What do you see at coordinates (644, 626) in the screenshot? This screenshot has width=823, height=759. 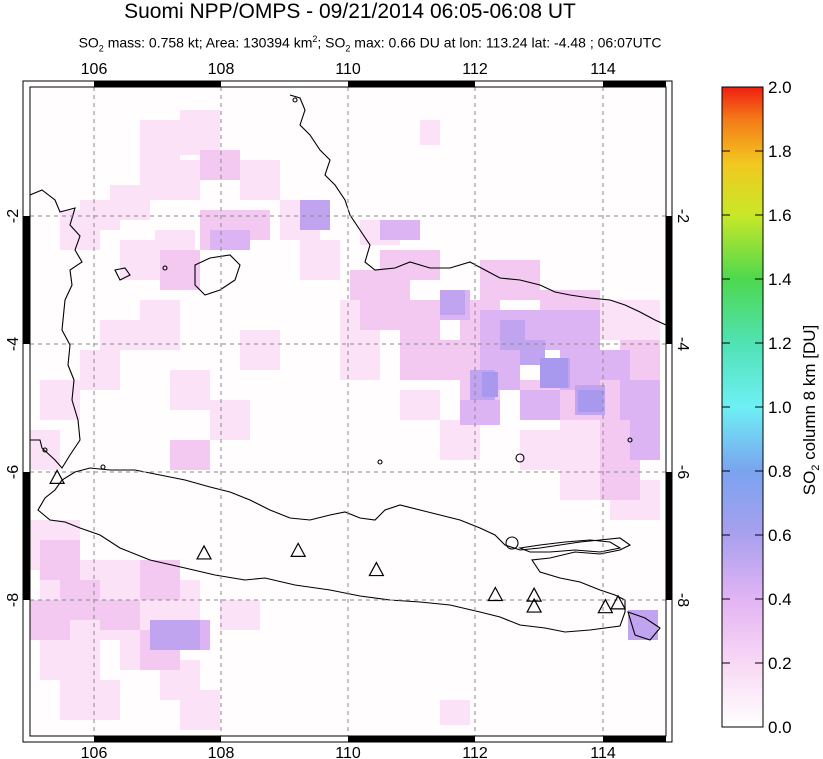 I see `bali-coastline` at bounding box center [644, 626].